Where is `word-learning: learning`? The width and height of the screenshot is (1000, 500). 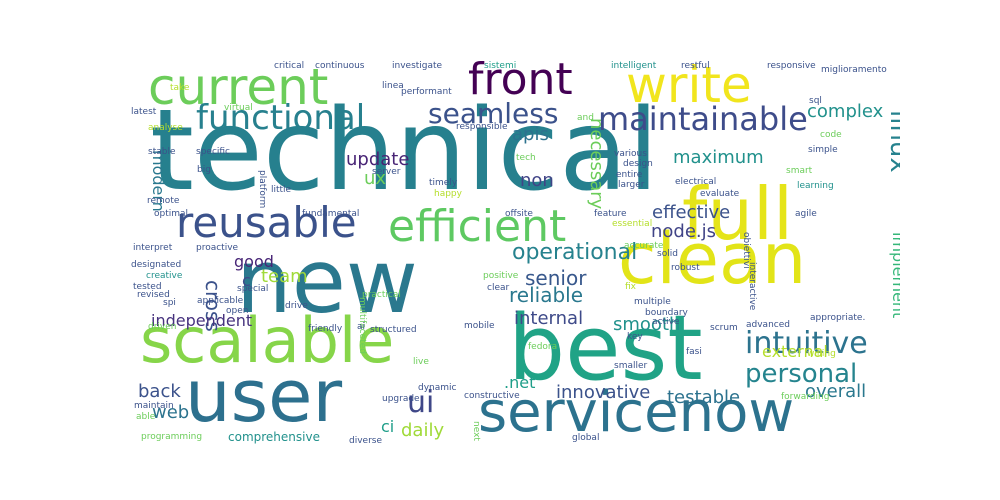 word-learning: learning is located at coordinates (815, 186).